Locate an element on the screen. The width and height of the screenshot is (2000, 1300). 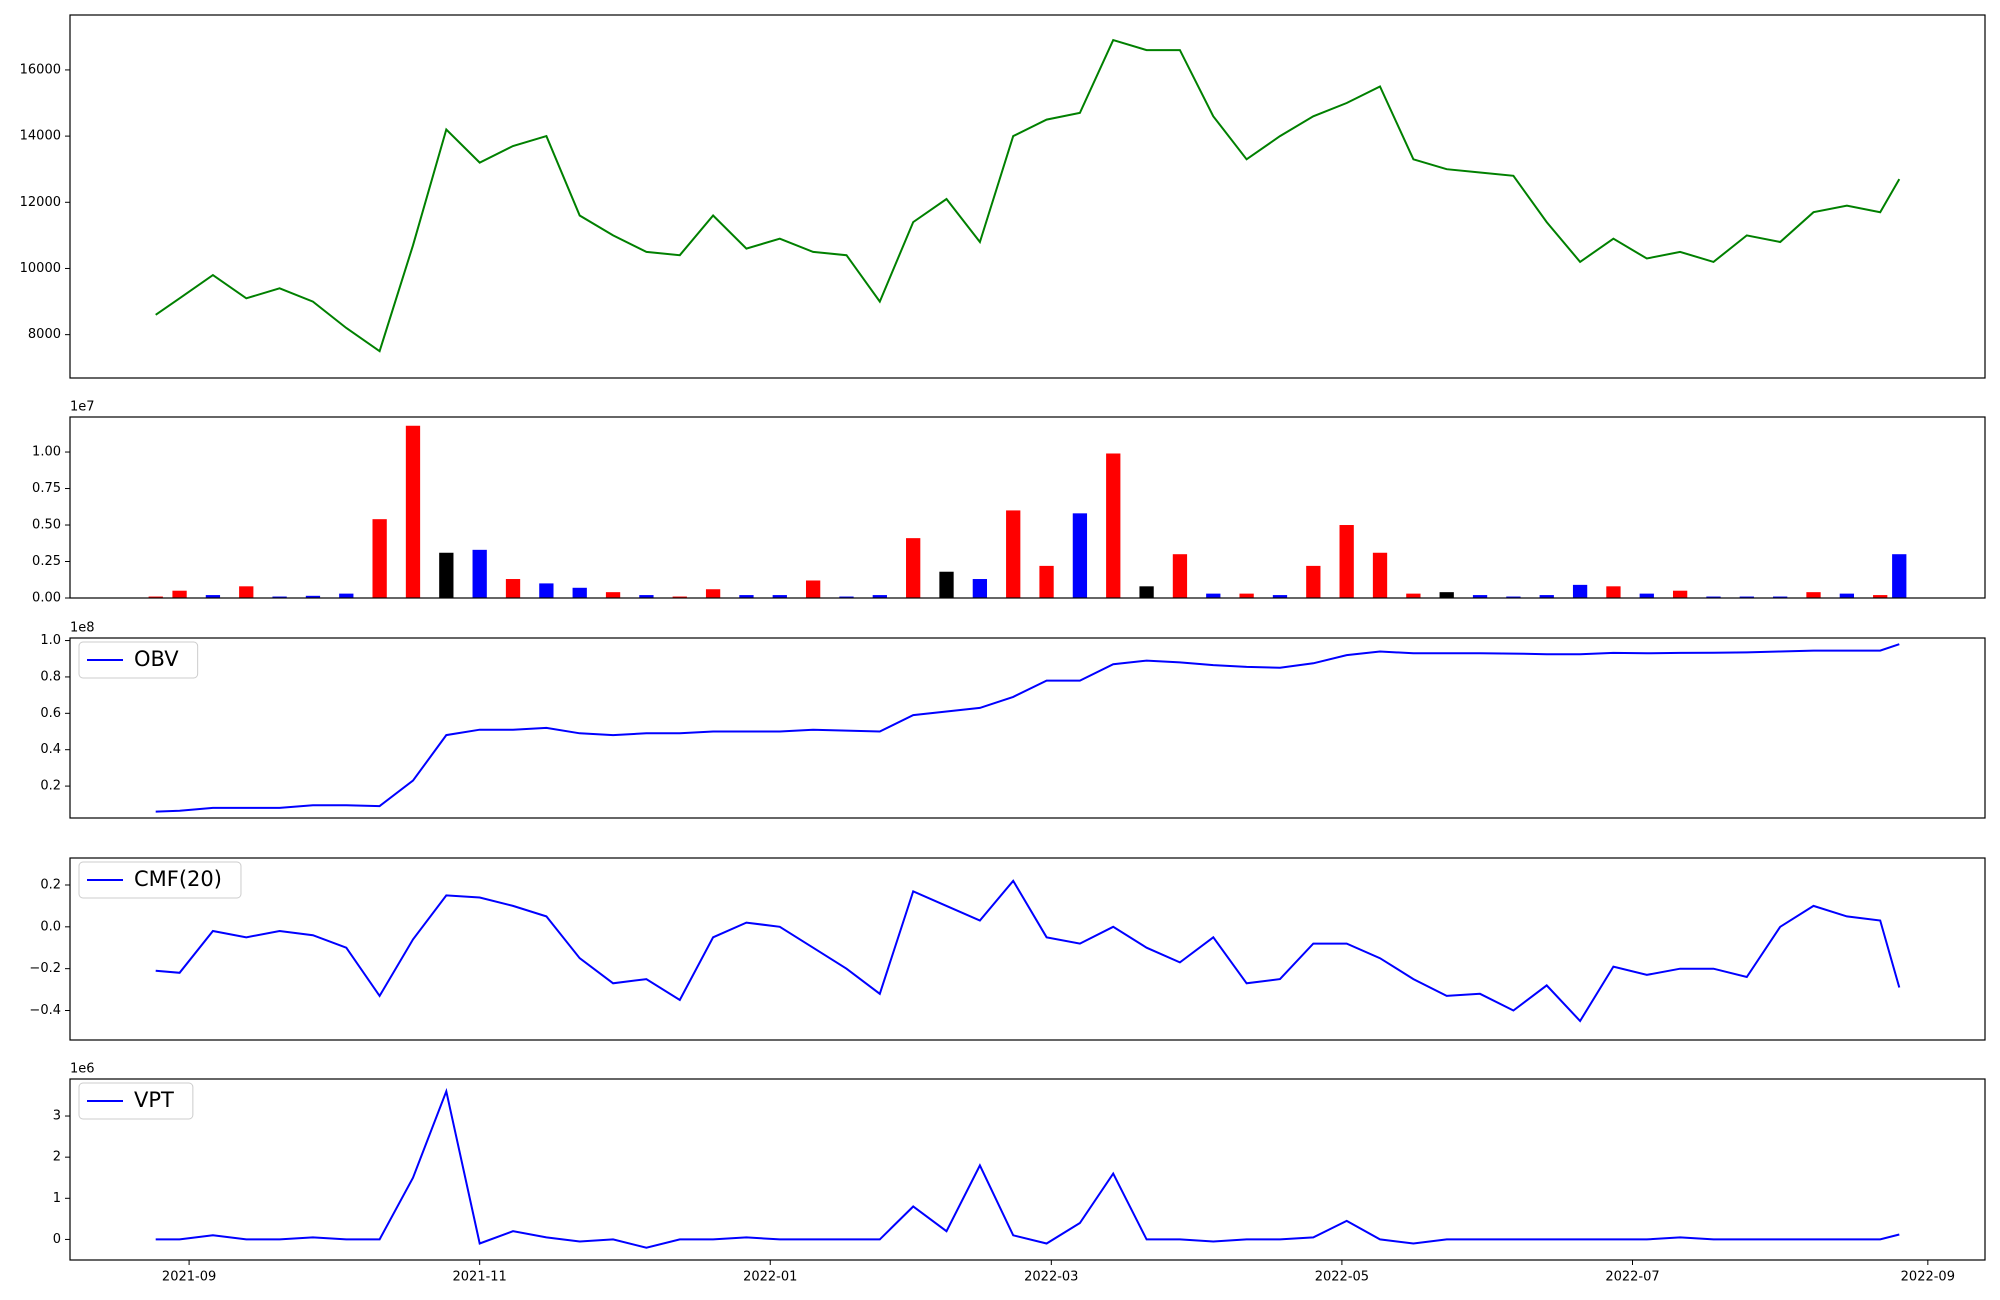
x-tick-label: 2022-05 is located at coordinates (1342, 1277).